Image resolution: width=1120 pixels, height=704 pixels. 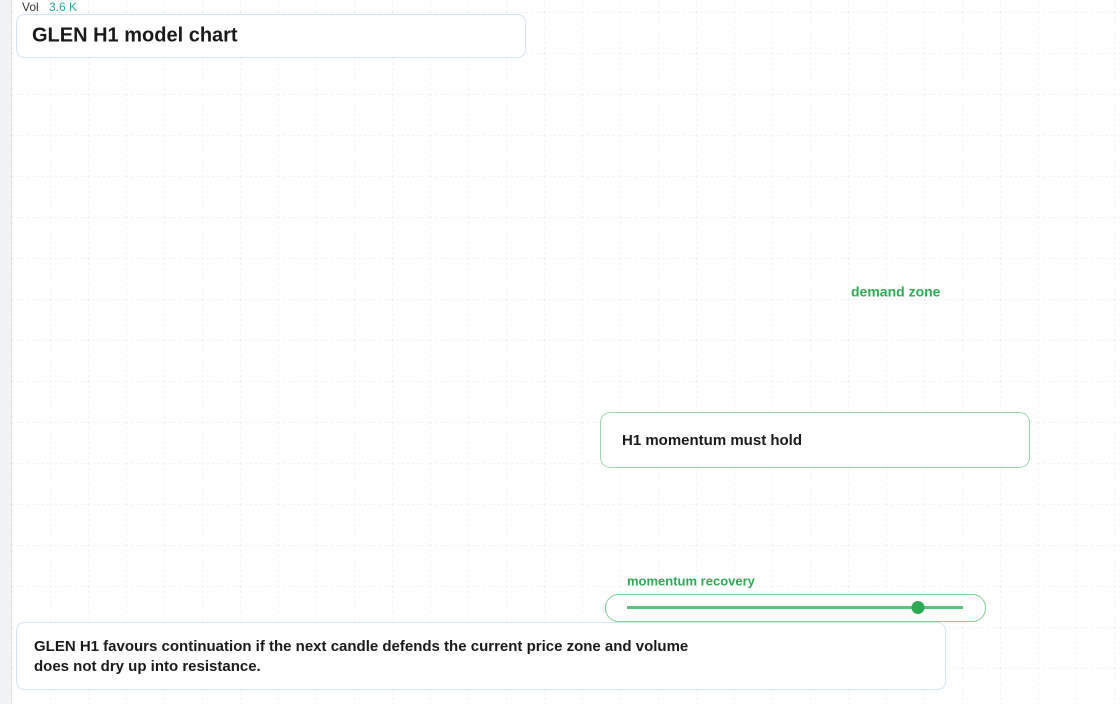 What do you see at coordinates (271, 36) in the screenshot?
I see `title-panel` at bounding box center [271, 36].